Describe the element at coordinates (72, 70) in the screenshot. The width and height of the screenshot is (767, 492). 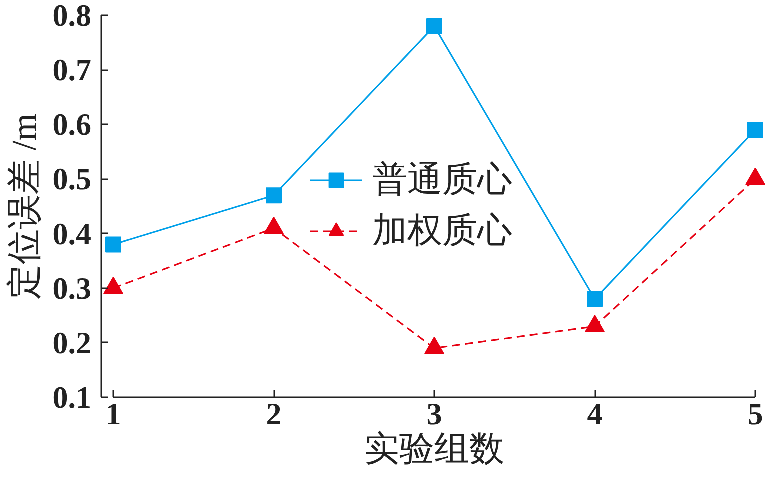
I see `y-tick-label: 0.7` at that location.